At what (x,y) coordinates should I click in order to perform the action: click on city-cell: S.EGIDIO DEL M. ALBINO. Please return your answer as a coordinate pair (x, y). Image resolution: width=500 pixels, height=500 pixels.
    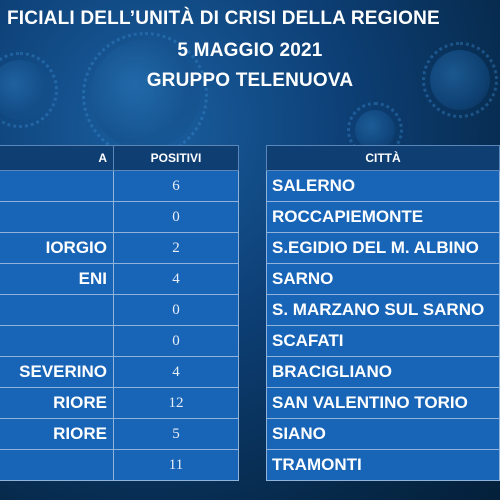
    Looking at the image, I should click on (383, 248).